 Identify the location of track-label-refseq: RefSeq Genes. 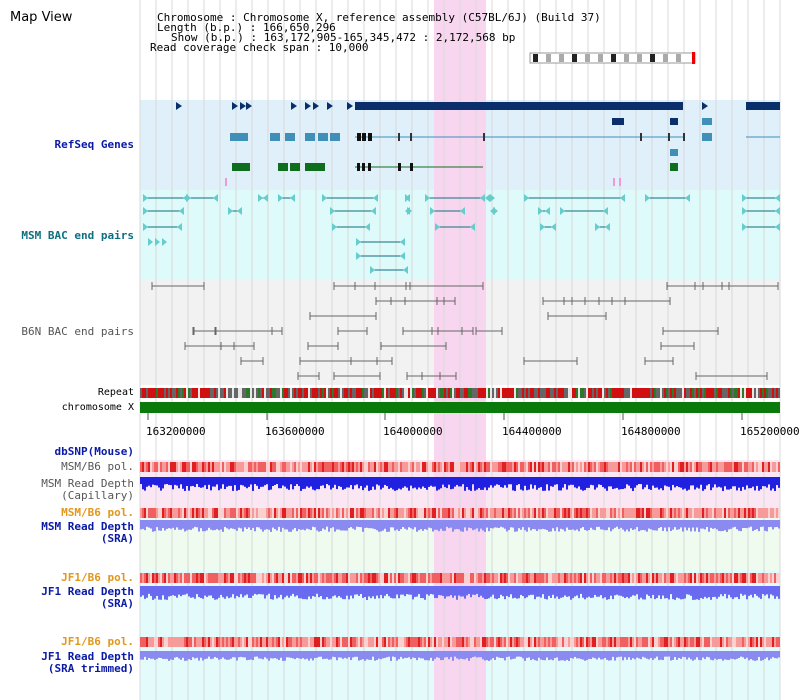
(94, 144).